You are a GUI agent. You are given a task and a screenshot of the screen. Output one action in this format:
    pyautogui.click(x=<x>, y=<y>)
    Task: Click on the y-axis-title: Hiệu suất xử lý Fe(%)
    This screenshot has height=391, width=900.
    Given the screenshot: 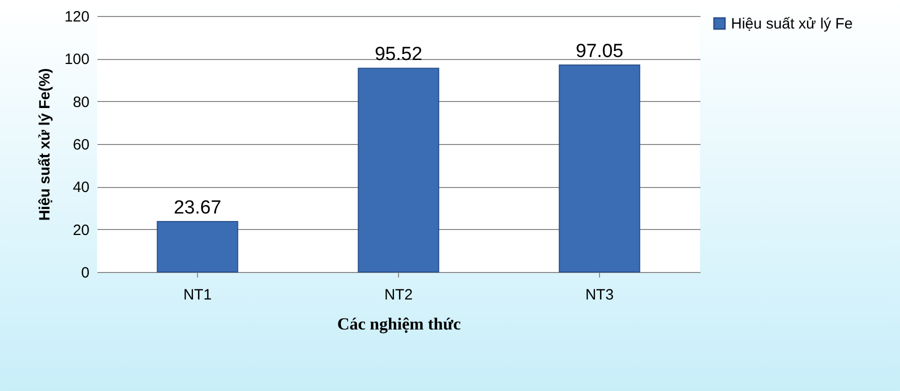 What is the action you would take?
    pyautogui.click(x=45, y=144)
    